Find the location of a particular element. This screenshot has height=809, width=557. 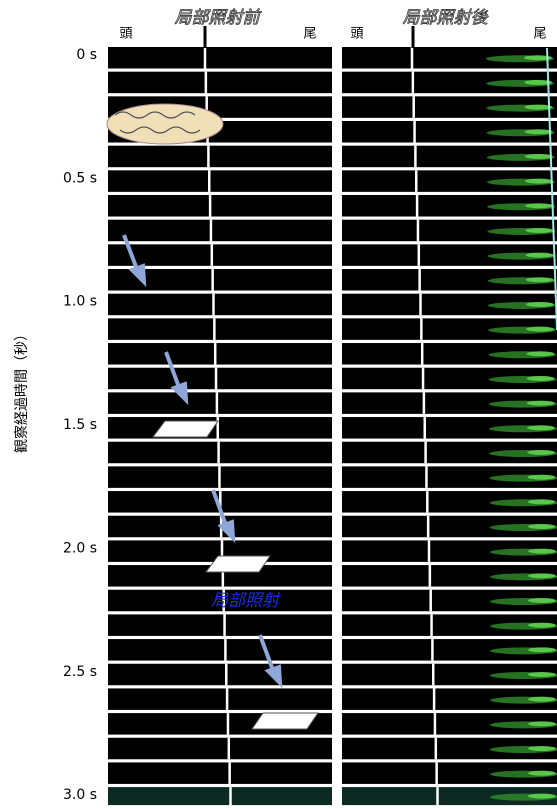

annotation: 局部照射 is located at coordinates (246, 601).